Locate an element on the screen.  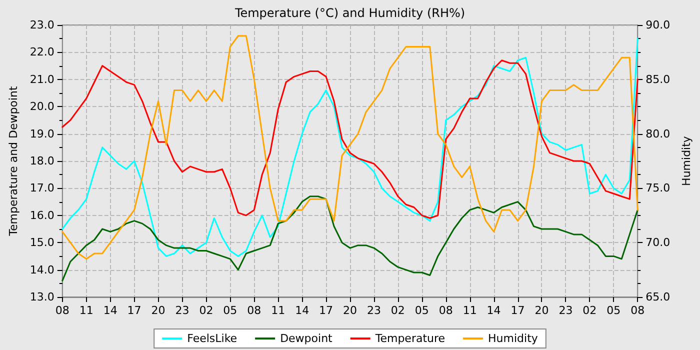
y2-tick-label: 75.0 is located at coordinates (658, 188).